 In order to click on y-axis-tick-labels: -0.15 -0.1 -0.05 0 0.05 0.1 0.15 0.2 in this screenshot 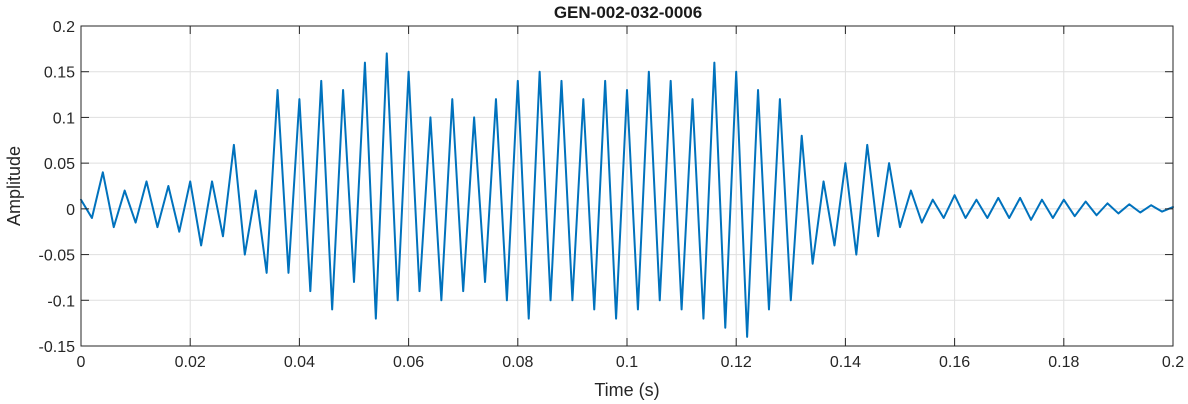, I will do `click(57, 187)`.